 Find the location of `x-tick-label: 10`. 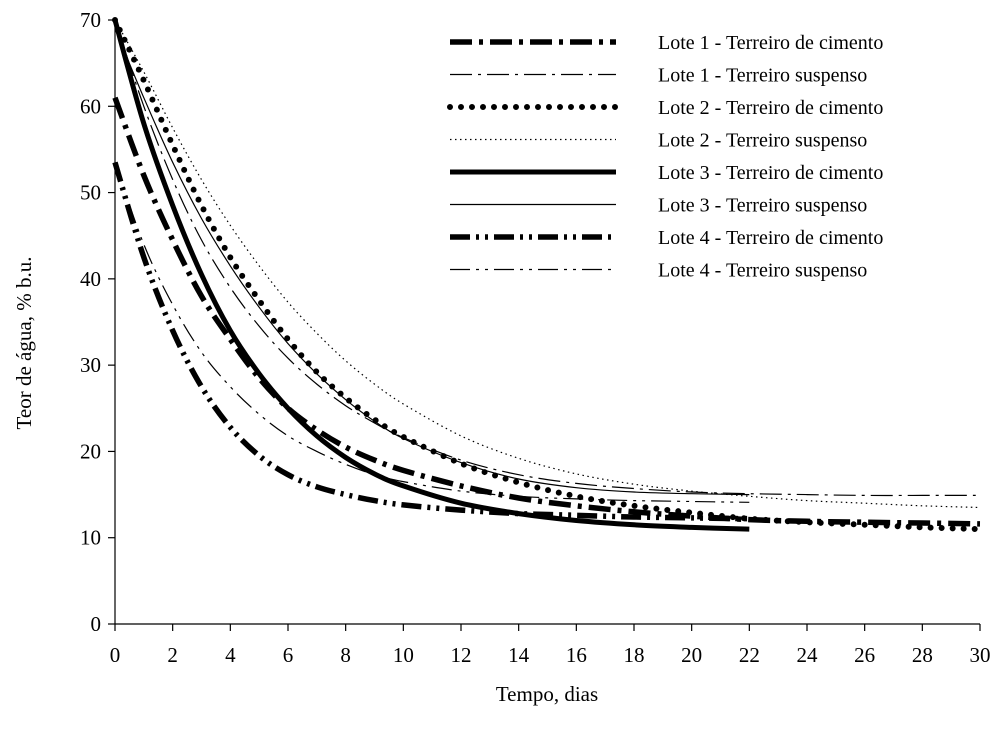

x-tick-label: 10 is located at coordinates (403, 655).